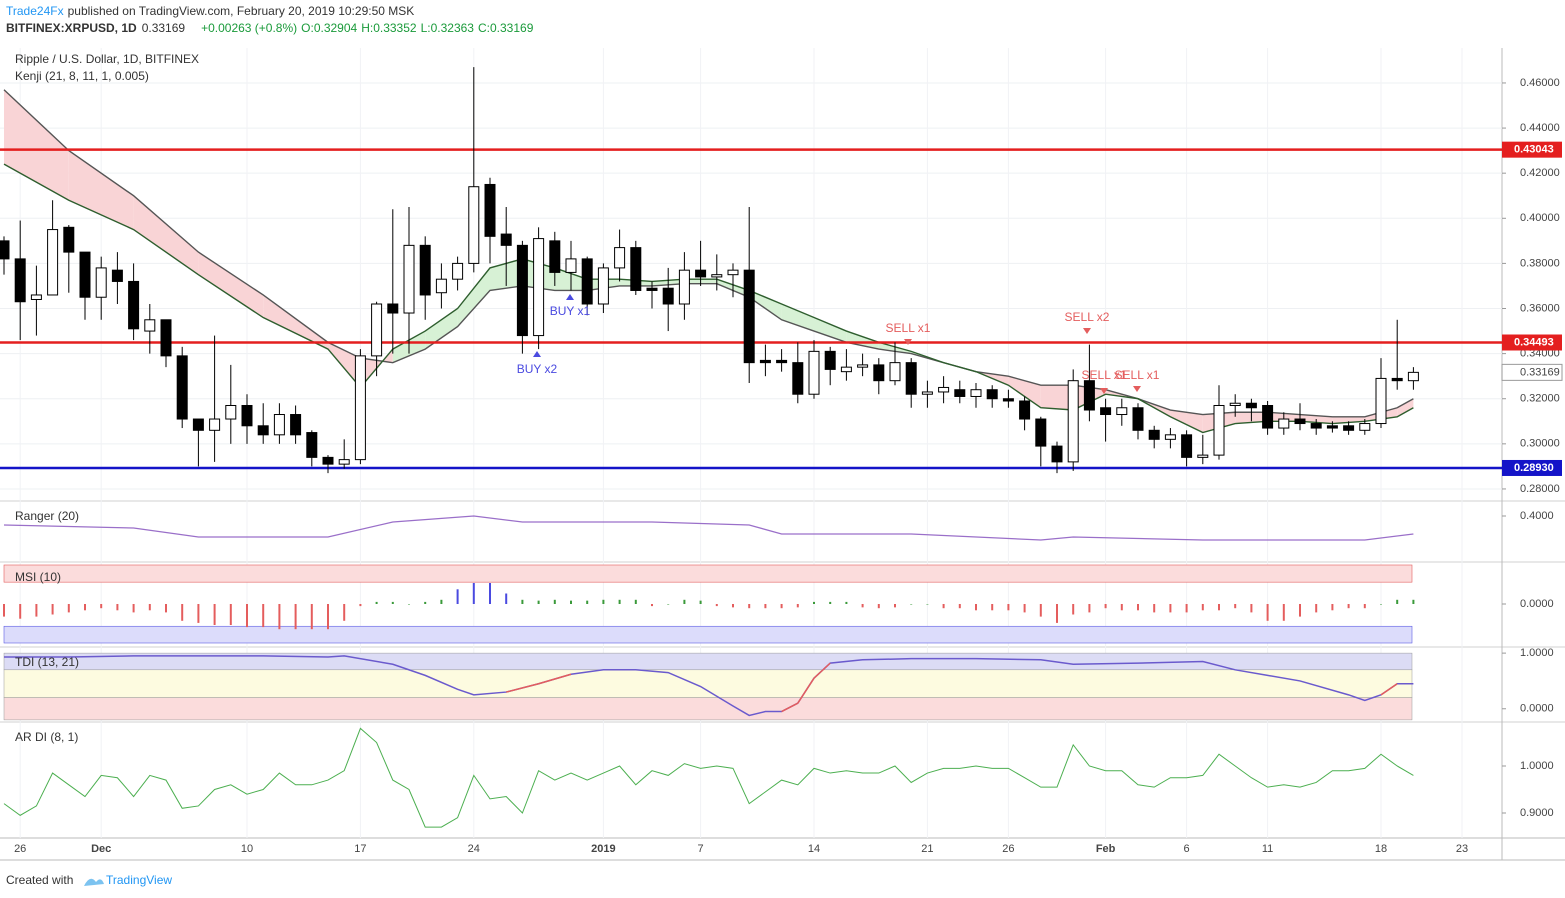 The image size is (1565, 898). What do you see at coordinates (814, 849) in the screenshot?
I see `x-tick-label: 14` at bounding box center [814, 849].